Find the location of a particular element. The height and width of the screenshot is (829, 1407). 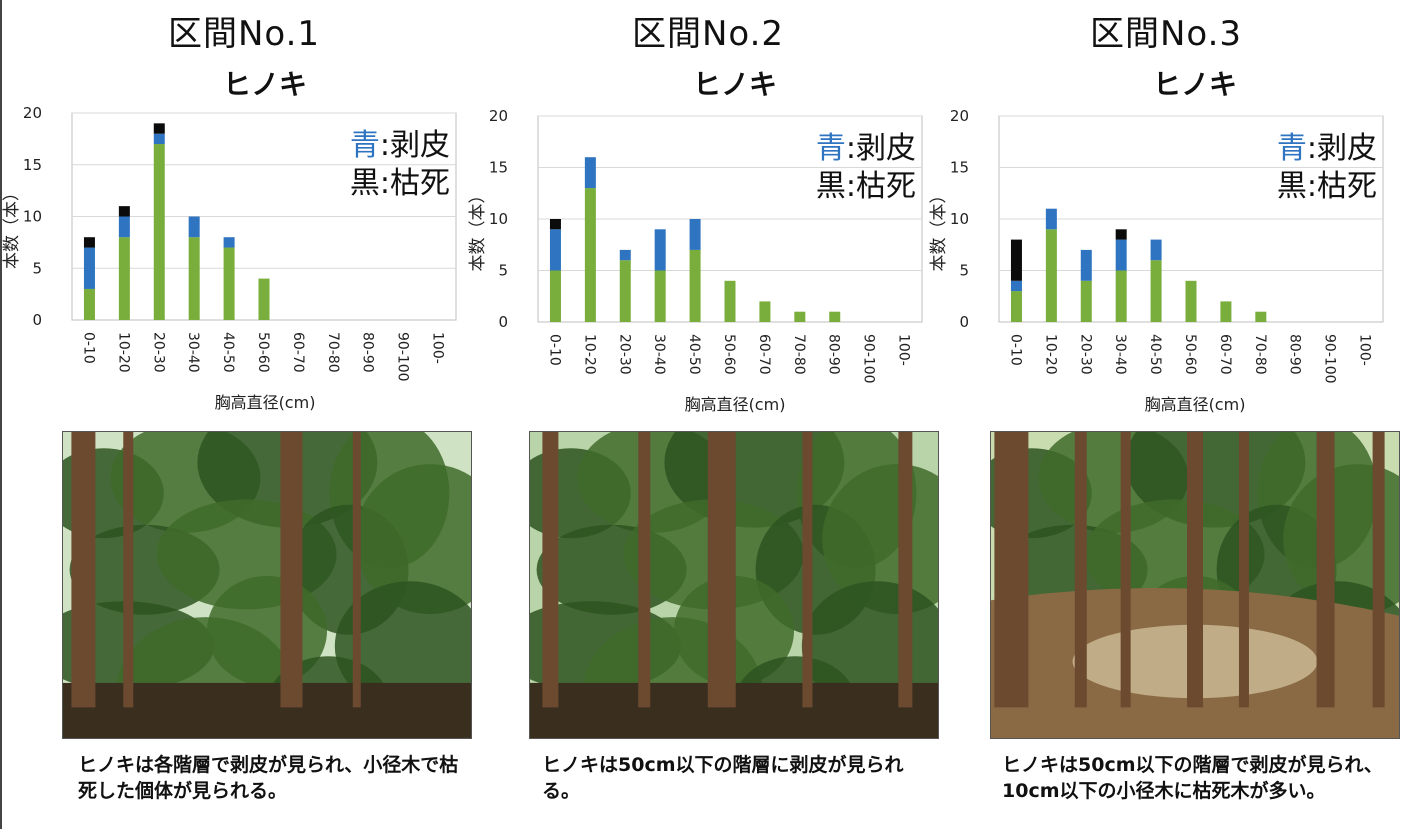

section-title: 区間No.2 is located at coordinates (708, 34).